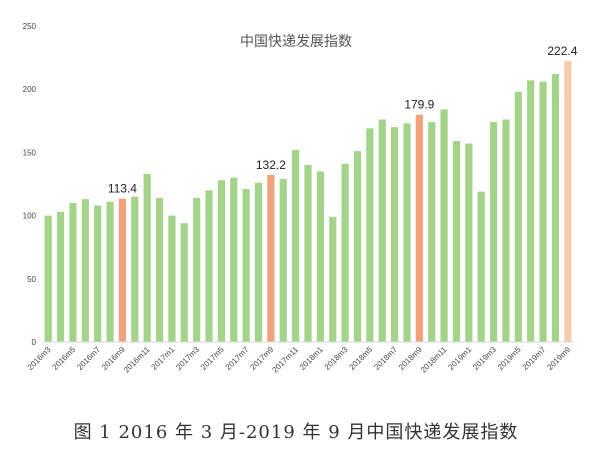 Image resolution: width=592 pixels, height=462 pixels. Describe the element at coordinates (481, 266) in the screenshot. I see `bar-2019m2` at that location.